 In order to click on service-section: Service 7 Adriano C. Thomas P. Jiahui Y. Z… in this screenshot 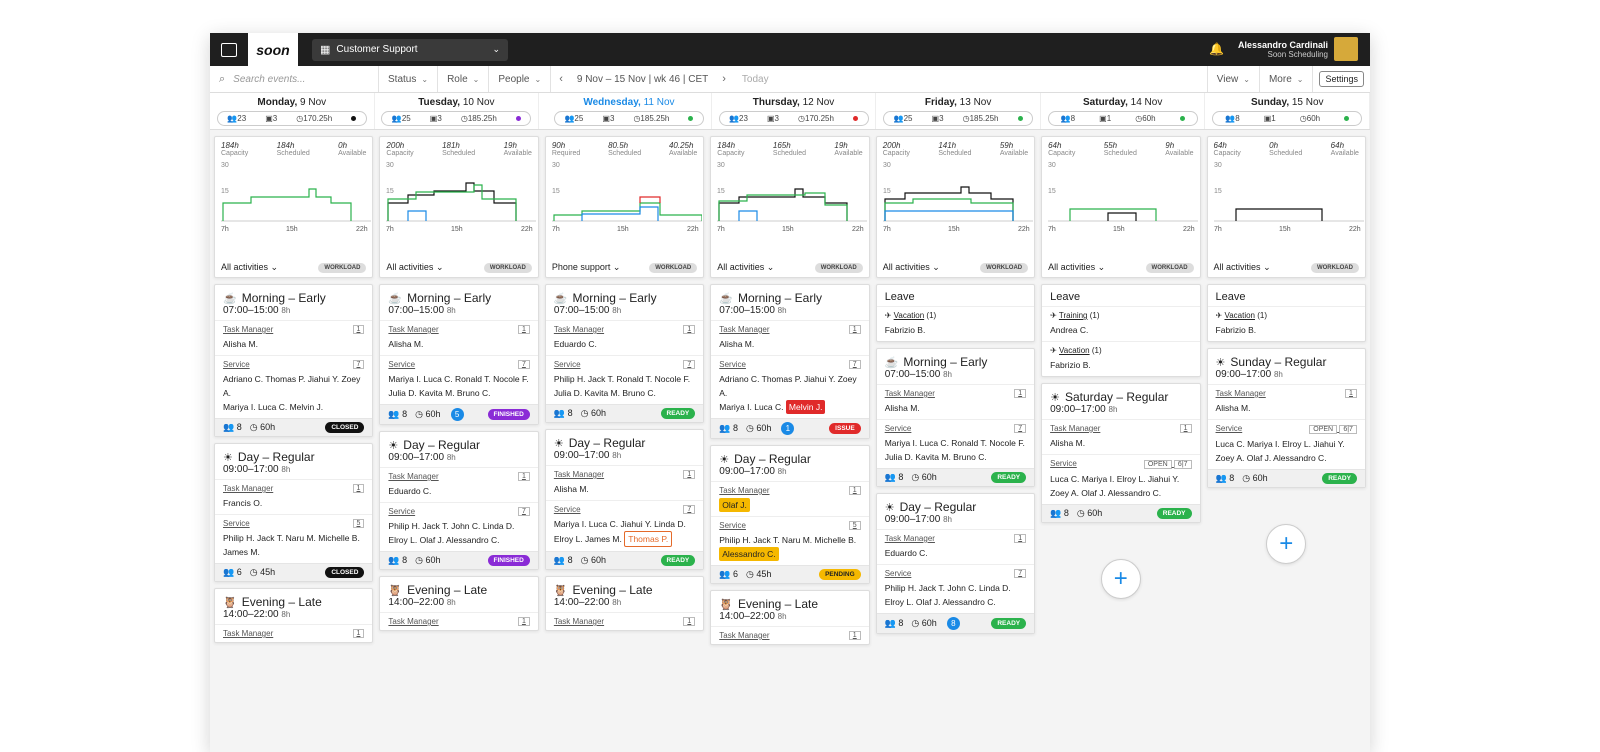, I will do `click(790, 386)`.